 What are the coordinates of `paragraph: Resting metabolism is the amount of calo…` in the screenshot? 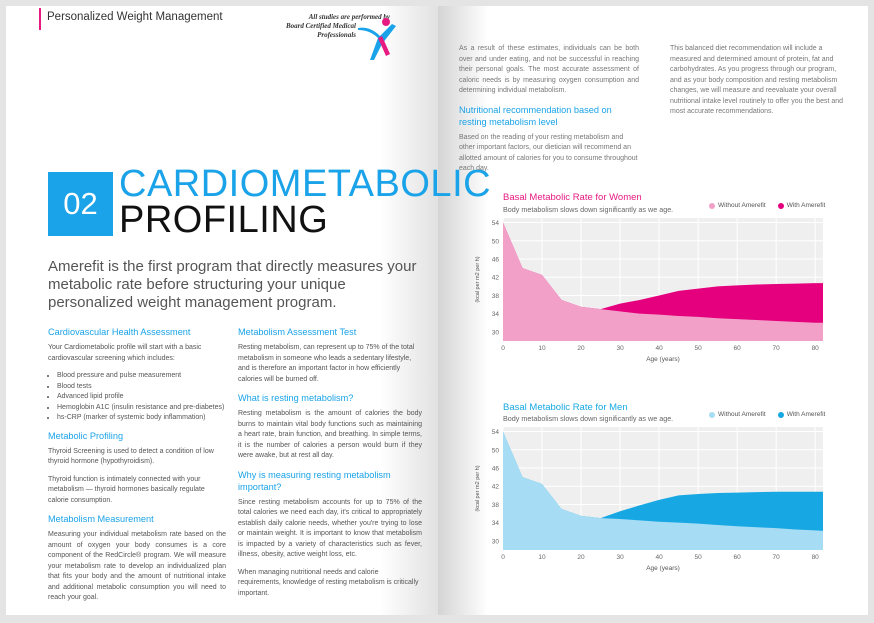 It's located at (330, 434).